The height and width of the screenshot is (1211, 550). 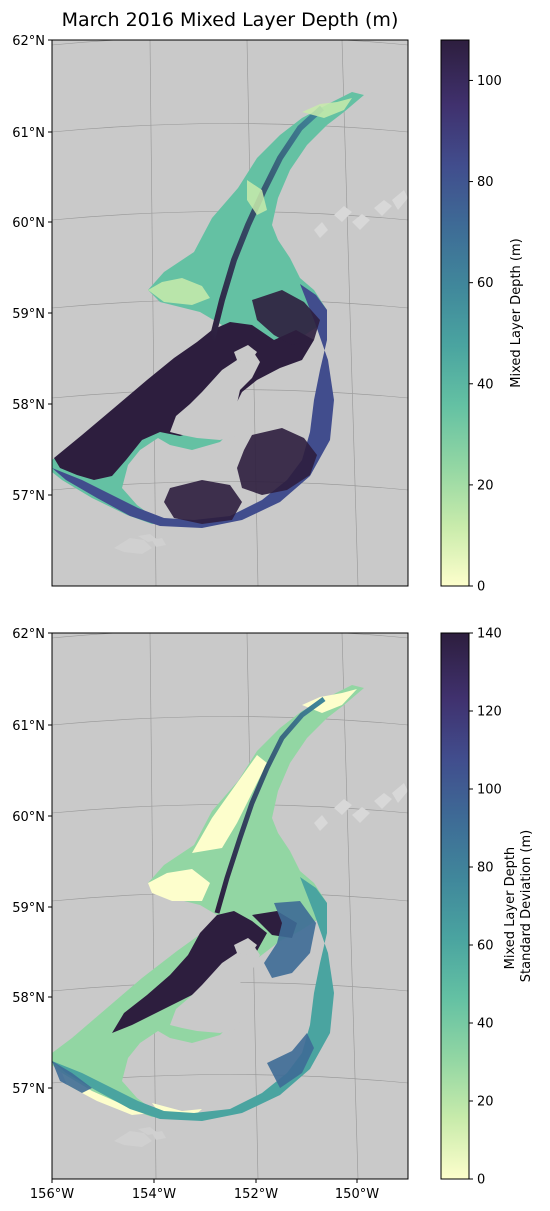 What do you see at coordinates (154, 1194) in the screenshot?
I see `x-tick-label: 154°W` at bounding box center [154, 1194].